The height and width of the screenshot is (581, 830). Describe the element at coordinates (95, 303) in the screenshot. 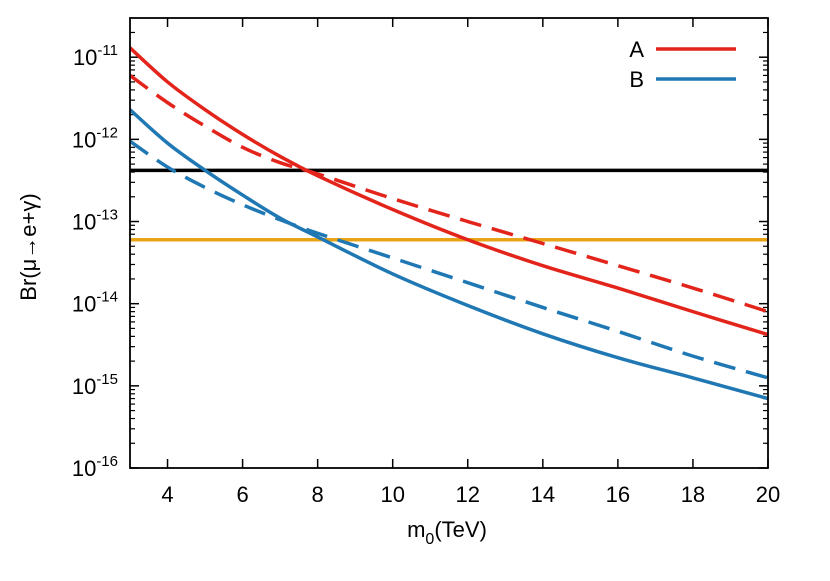

I see `y-tick-label: 10-14` at that location.